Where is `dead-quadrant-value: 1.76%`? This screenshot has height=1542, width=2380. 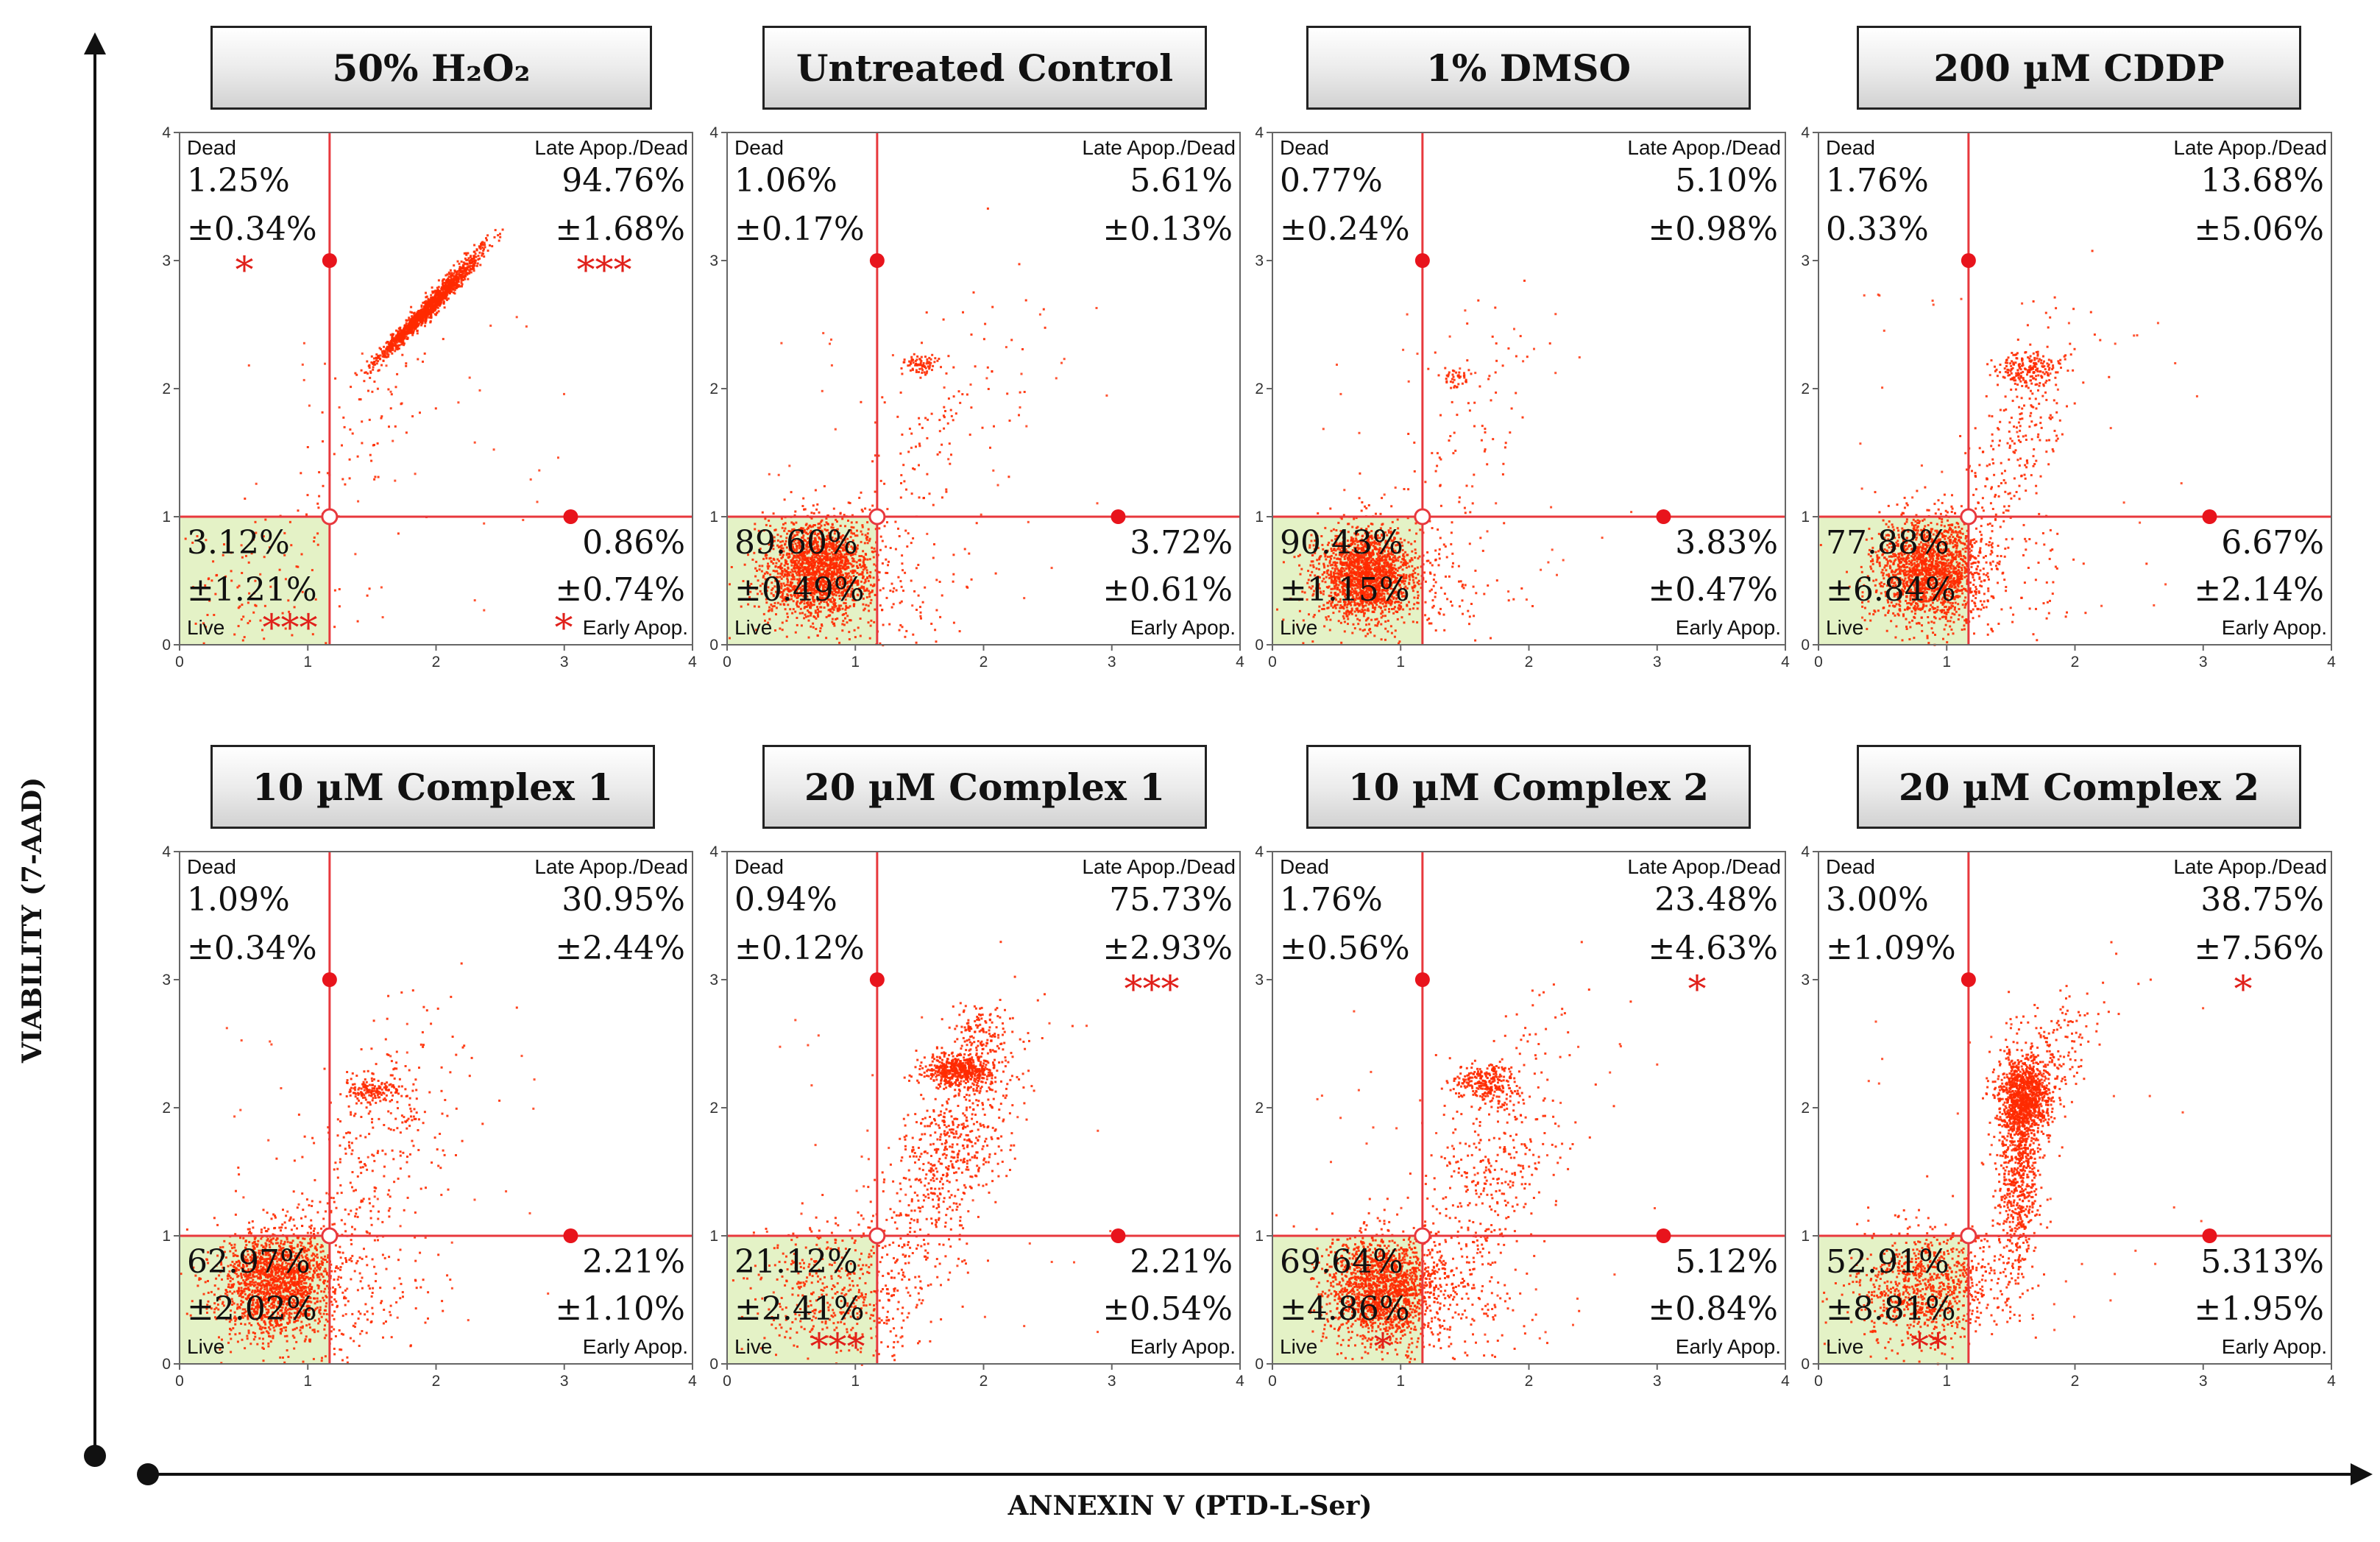
dead-quadrant-value: 1.76% is located at coordinates (1331, 900).